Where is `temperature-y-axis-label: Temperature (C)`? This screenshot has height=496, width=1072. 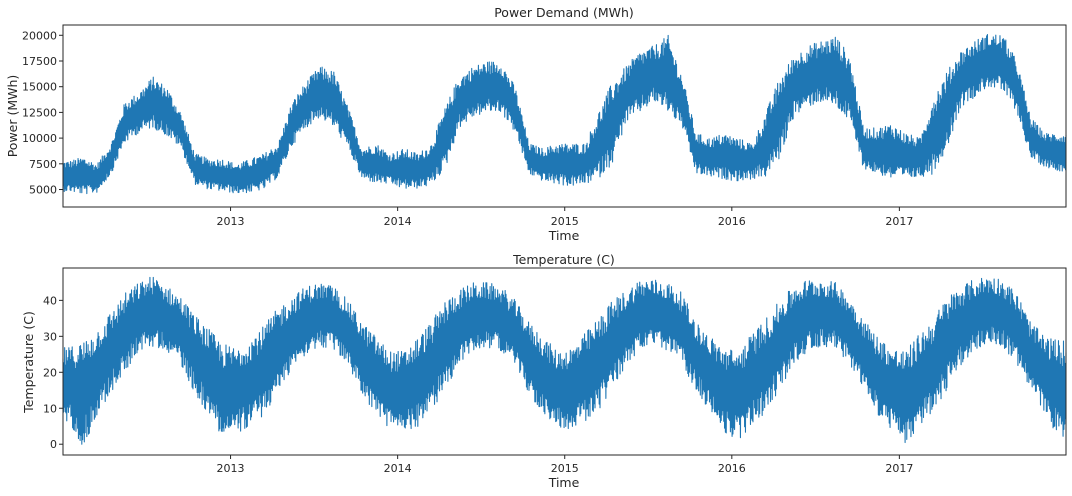 temperature-y-axis-label: Temperature (C) is located at coordinates (28, 362).